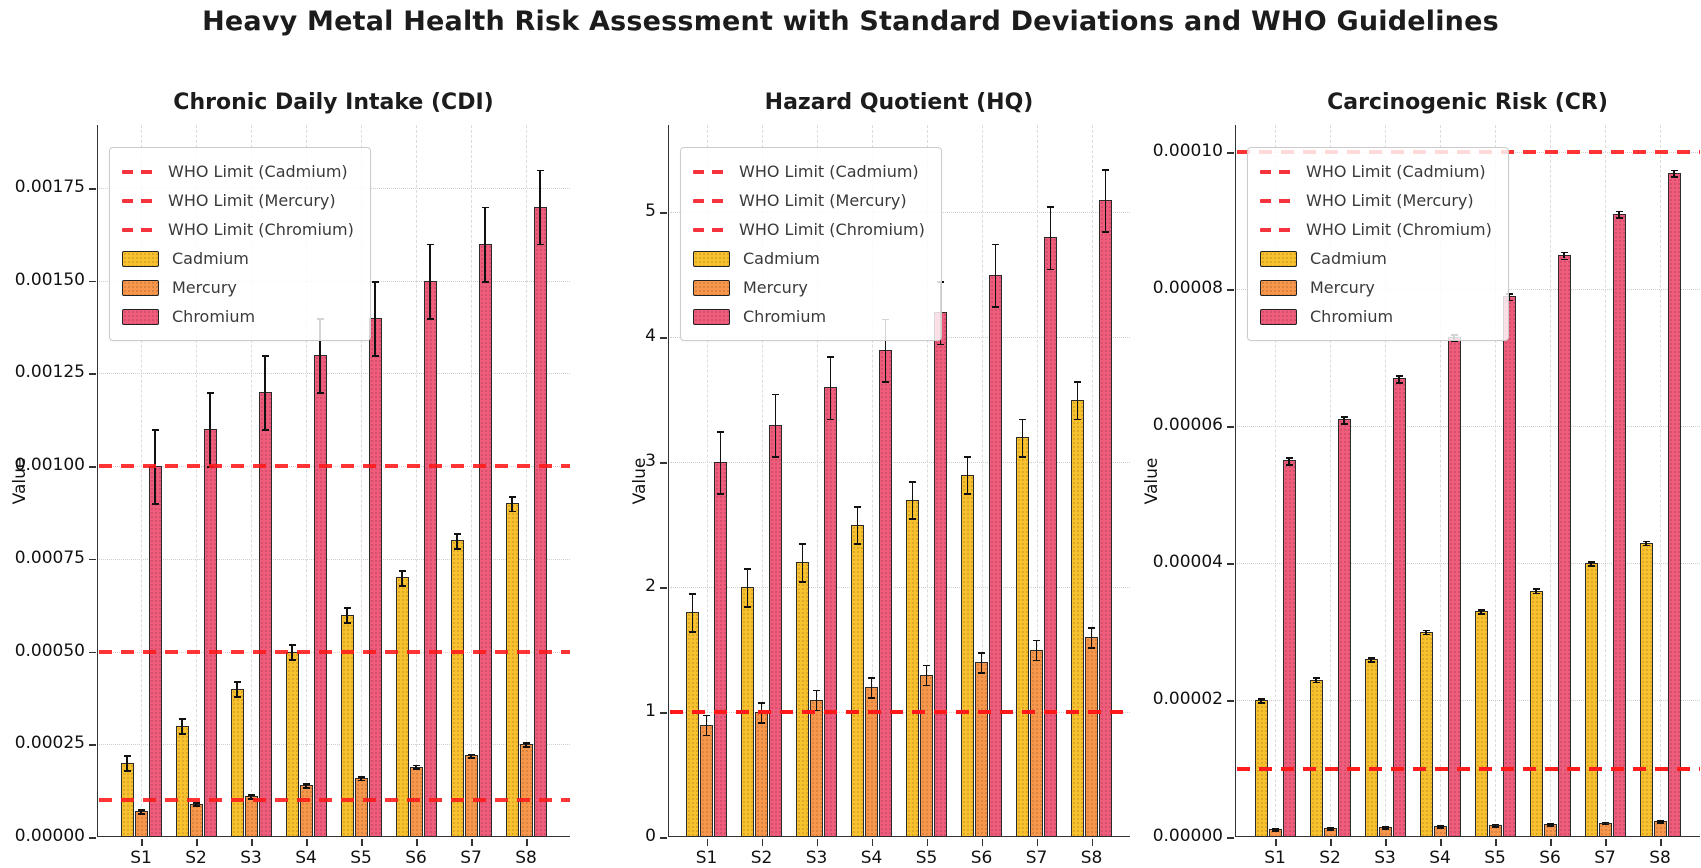 This screenshot has height=868, width=1701. Describe the element at coordinates (871, 858) in the screenshot. I see `x-tick-label: S4` at that location.